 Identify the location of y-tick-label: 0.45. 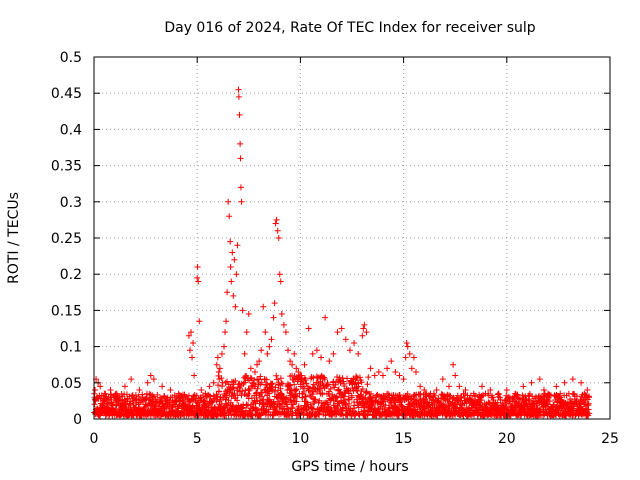
(66, 94).